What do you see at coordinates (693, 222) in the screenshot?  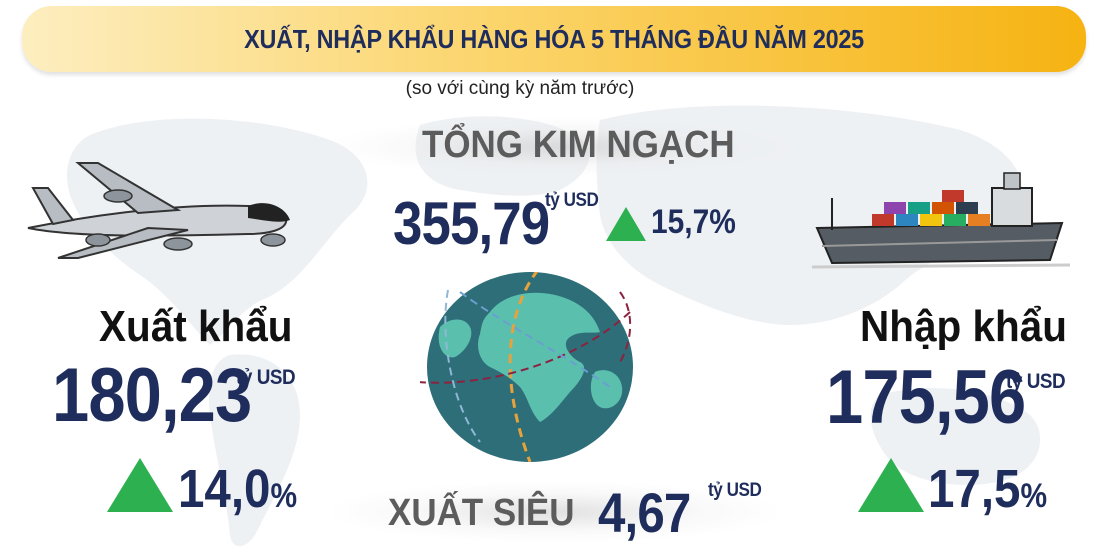 I see `total-change: 15,7%` at bounding box center [693, 222].